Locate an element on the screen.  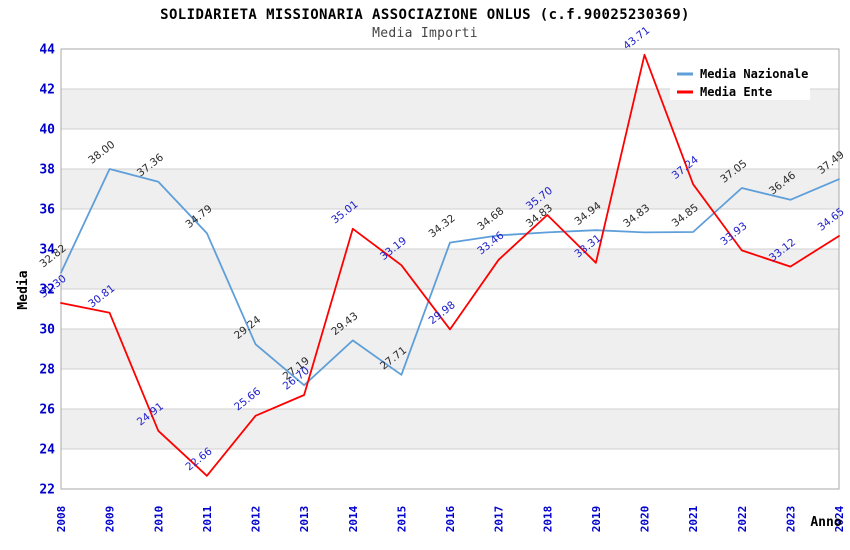
y-tick-label: 36 is located at coordinates (47, 210).